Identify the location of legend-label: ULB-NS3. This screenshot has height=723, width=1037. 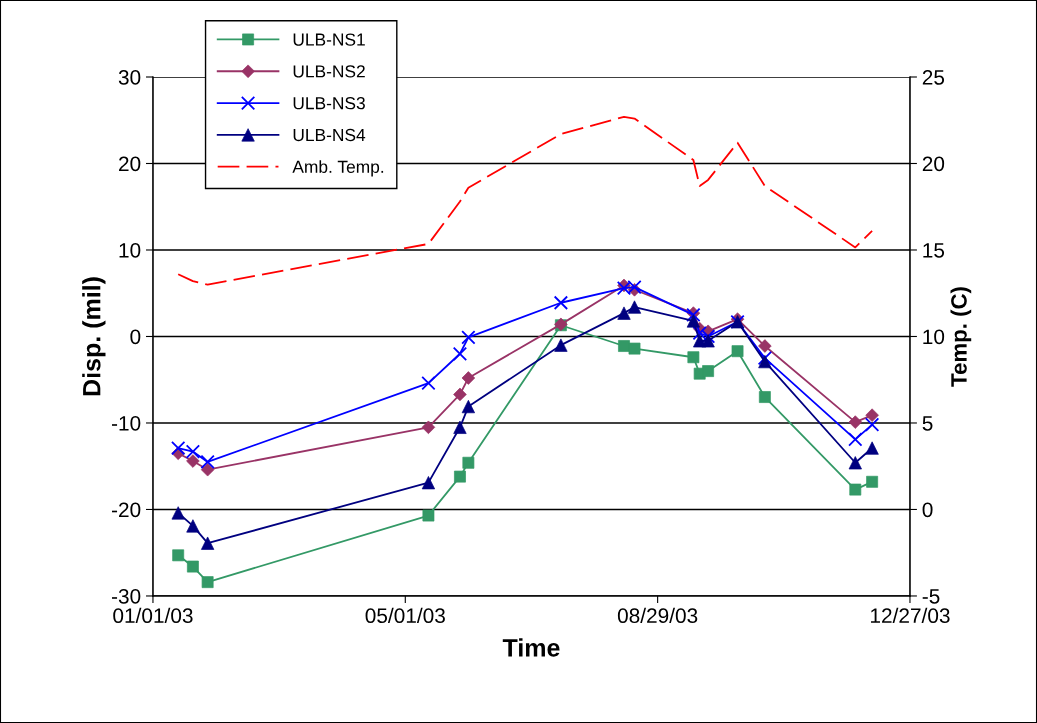
(329, 103).